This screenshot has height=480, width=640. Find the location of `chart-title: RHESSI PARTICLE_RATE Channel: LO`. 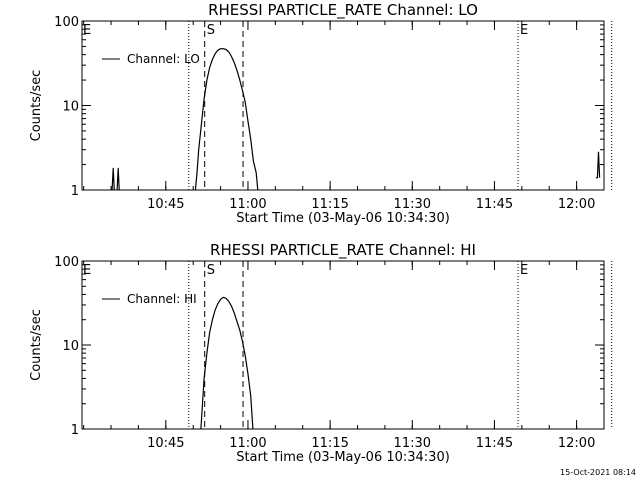

chart-title: RHESSI PARTICLE_RATE Channel: LO is located at coordinates (343, 10).